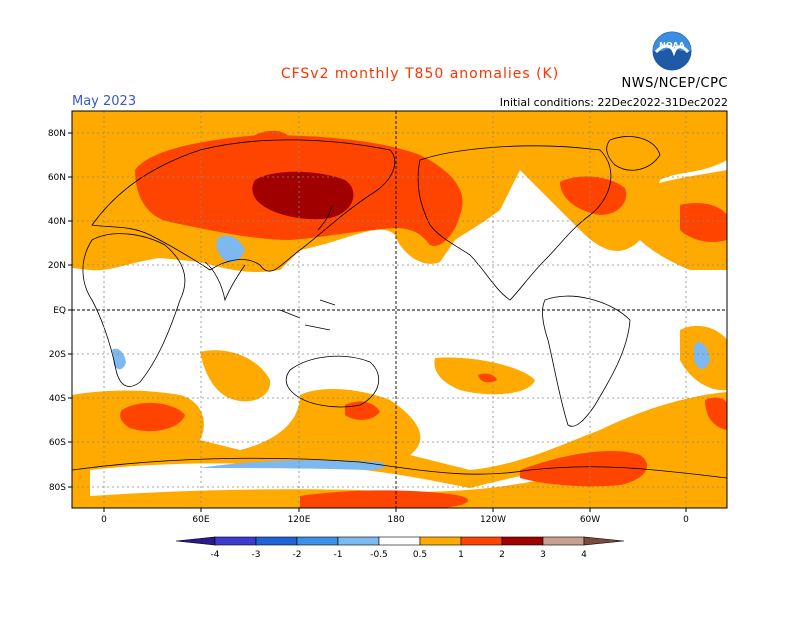 This screenshot has width=800, height=618. I want to click on latitude-axis: 80N 60N 40N 20N EQ 20S 40S 60S 80S, so click(60, 311).